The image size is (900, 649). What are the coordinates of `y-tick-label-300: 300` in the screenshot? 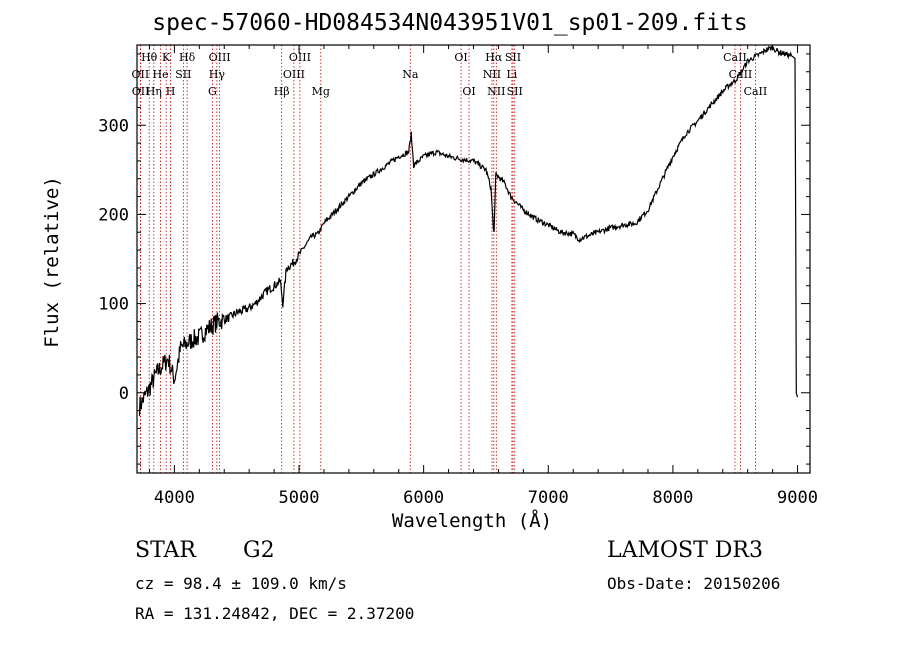 It's located at (113, 126).